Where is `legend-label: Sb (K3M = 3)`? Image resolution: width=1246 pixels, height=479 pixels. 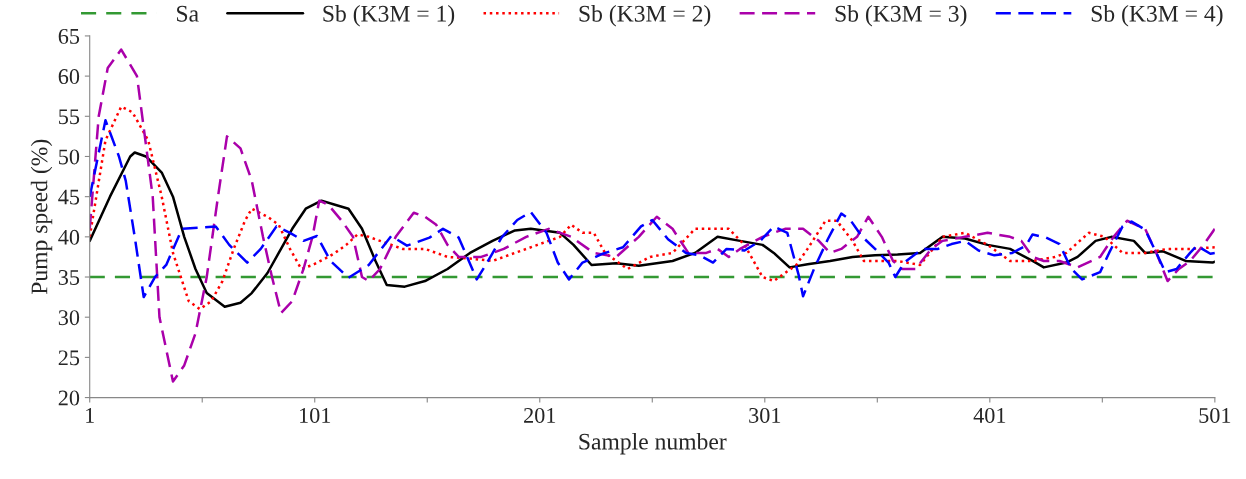 legend-label: Sb (K3M = 3) is located at coordinates (901, 16).